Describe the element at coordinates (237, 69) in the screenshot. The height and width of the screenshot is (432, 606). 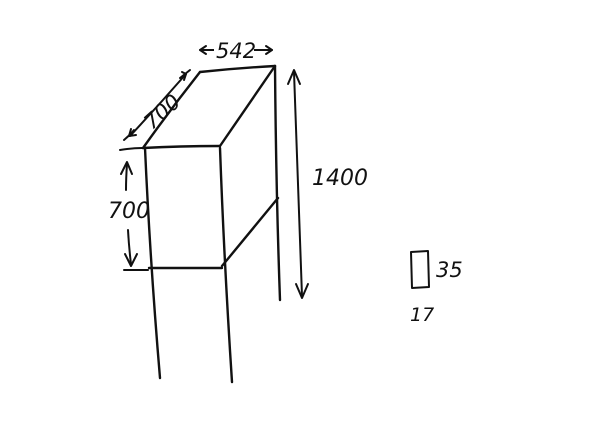
I see `top-face-back-edge` at that location.